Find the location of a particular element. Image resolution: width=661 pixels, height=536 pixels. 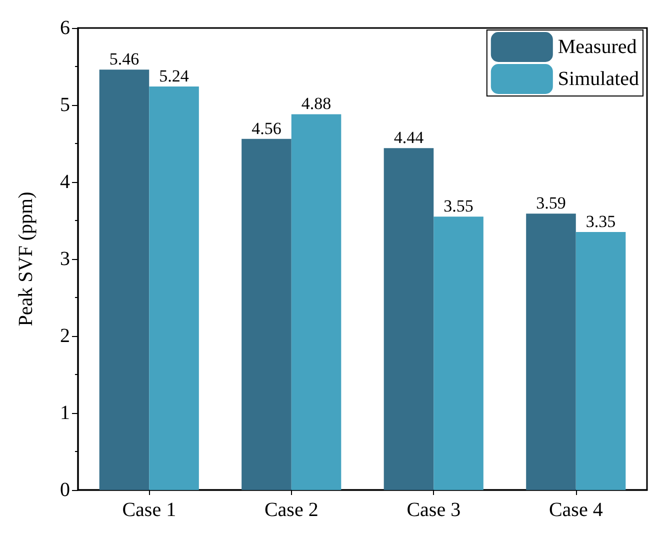

x-tick-label: Case 4 is located at coordinates (575, 510).